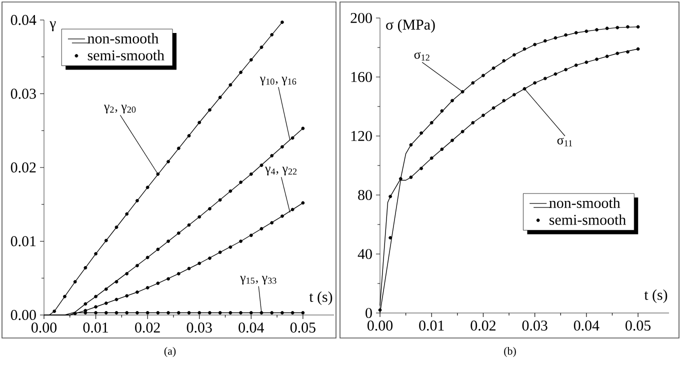  Describe the element at coordinates (258, 280) in the screenshot. I see `annotation: γ$_{15}$, γ$_{33}$` at that location.